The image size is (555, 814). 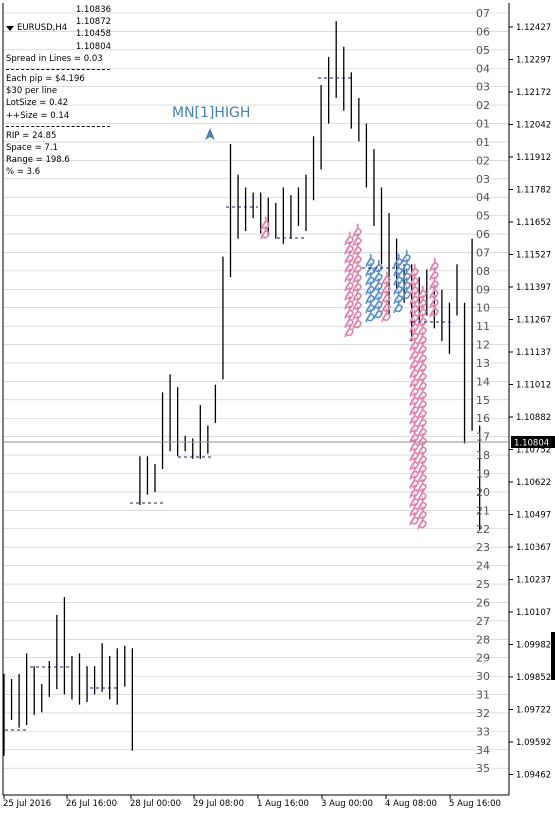 I want to click on grid-number-label: 15, so click(x=483, y=400).